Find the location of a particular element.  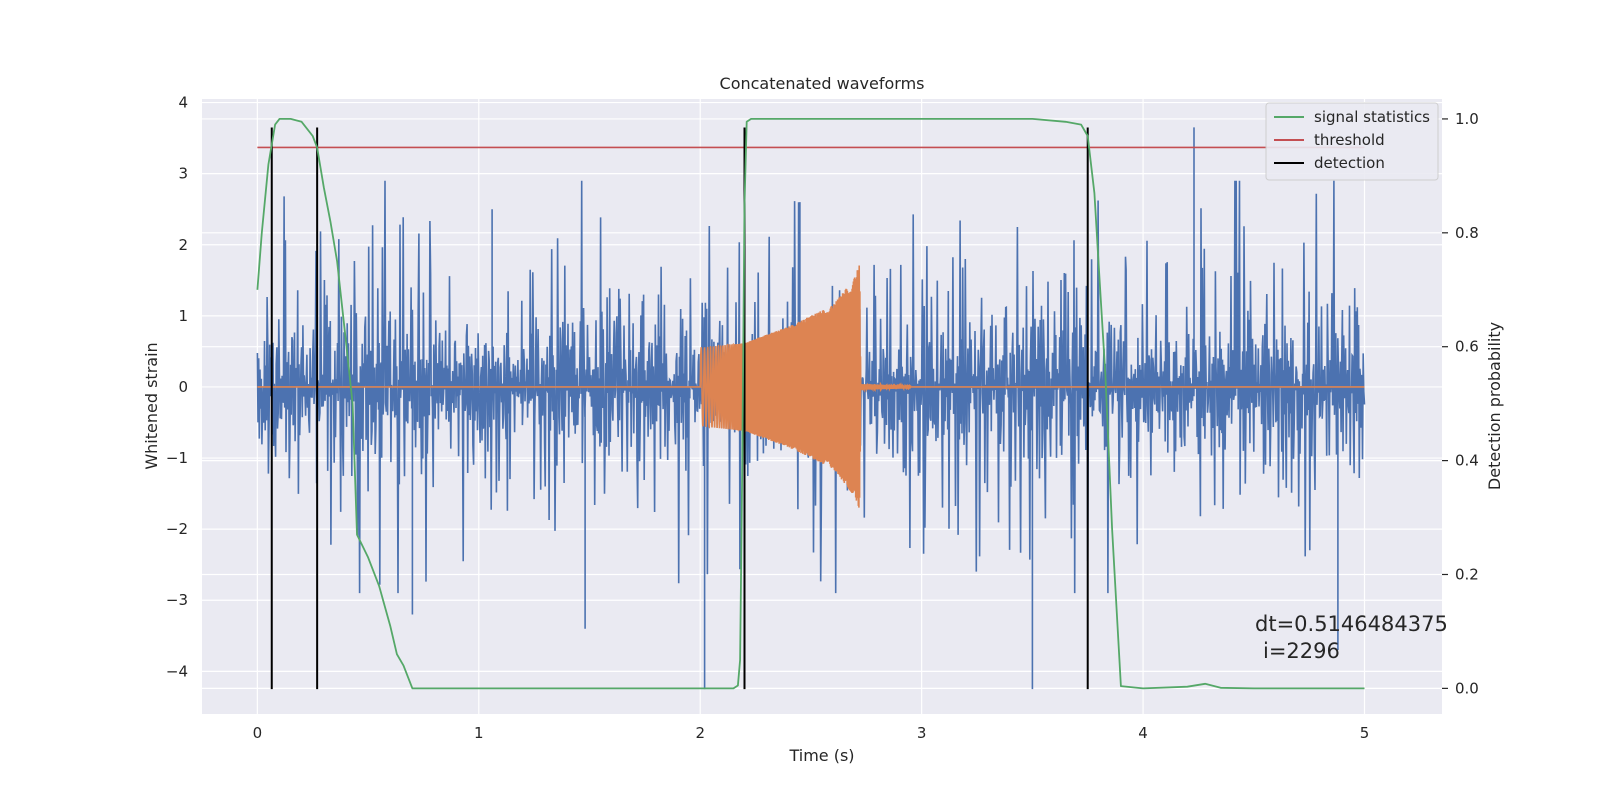

y-tick-label: −1 is located at coordinates (177, 458).